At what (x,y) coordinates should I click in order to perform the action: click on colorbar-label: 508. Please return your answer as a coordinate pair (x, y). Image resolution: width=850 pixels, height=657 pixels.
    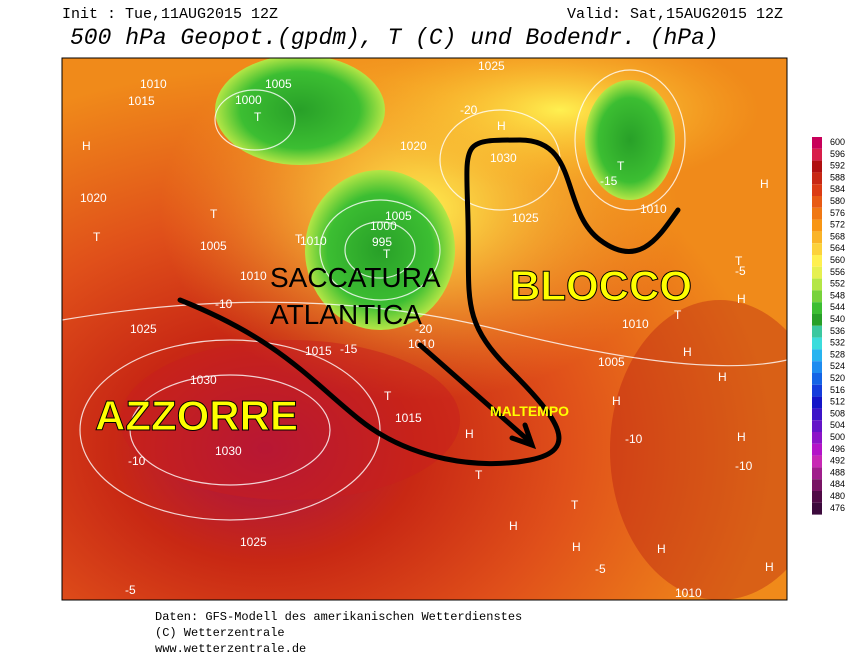
    Looking at the image, I should click on (837, 413).